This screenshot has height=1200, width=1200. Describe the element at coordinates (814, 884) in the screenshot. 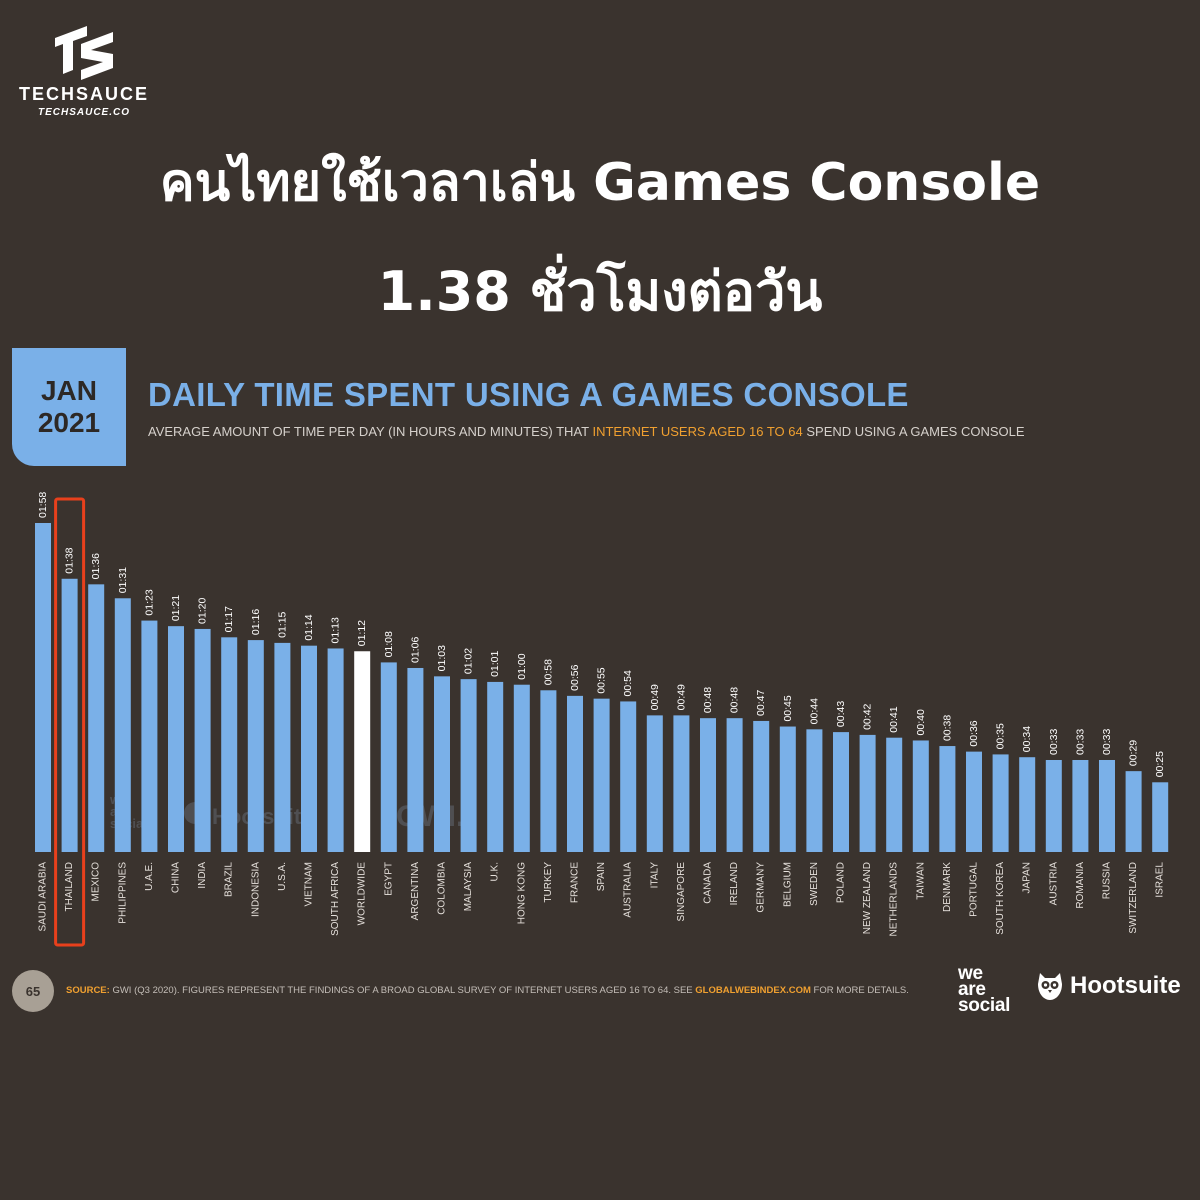

I see `category-label-sweden: SWEDEN` at that location.